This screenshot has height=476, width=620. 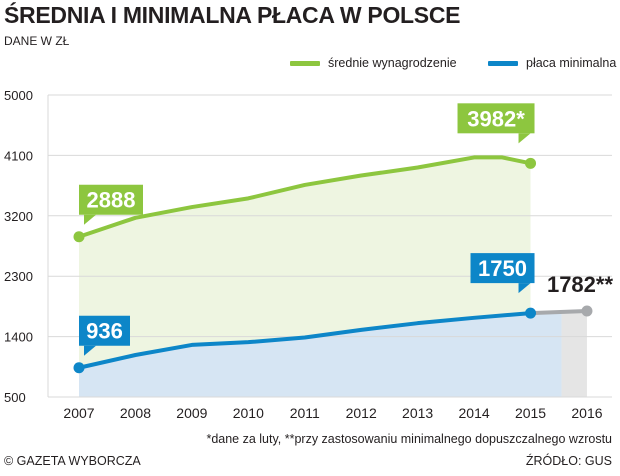 What do you see at coordinates (248, 413) in the screenshot?
I see `x-tick-label: 2010` at bounding box center [248, 413].